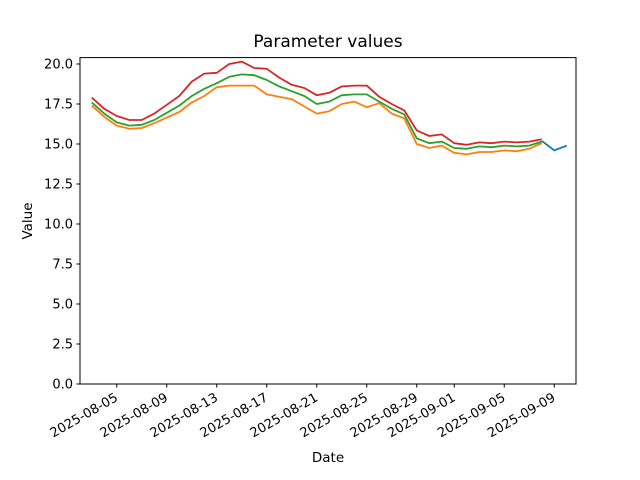 The width and height of the screenshot is (640, 480). I want to click on series-red, so click(316, 103).